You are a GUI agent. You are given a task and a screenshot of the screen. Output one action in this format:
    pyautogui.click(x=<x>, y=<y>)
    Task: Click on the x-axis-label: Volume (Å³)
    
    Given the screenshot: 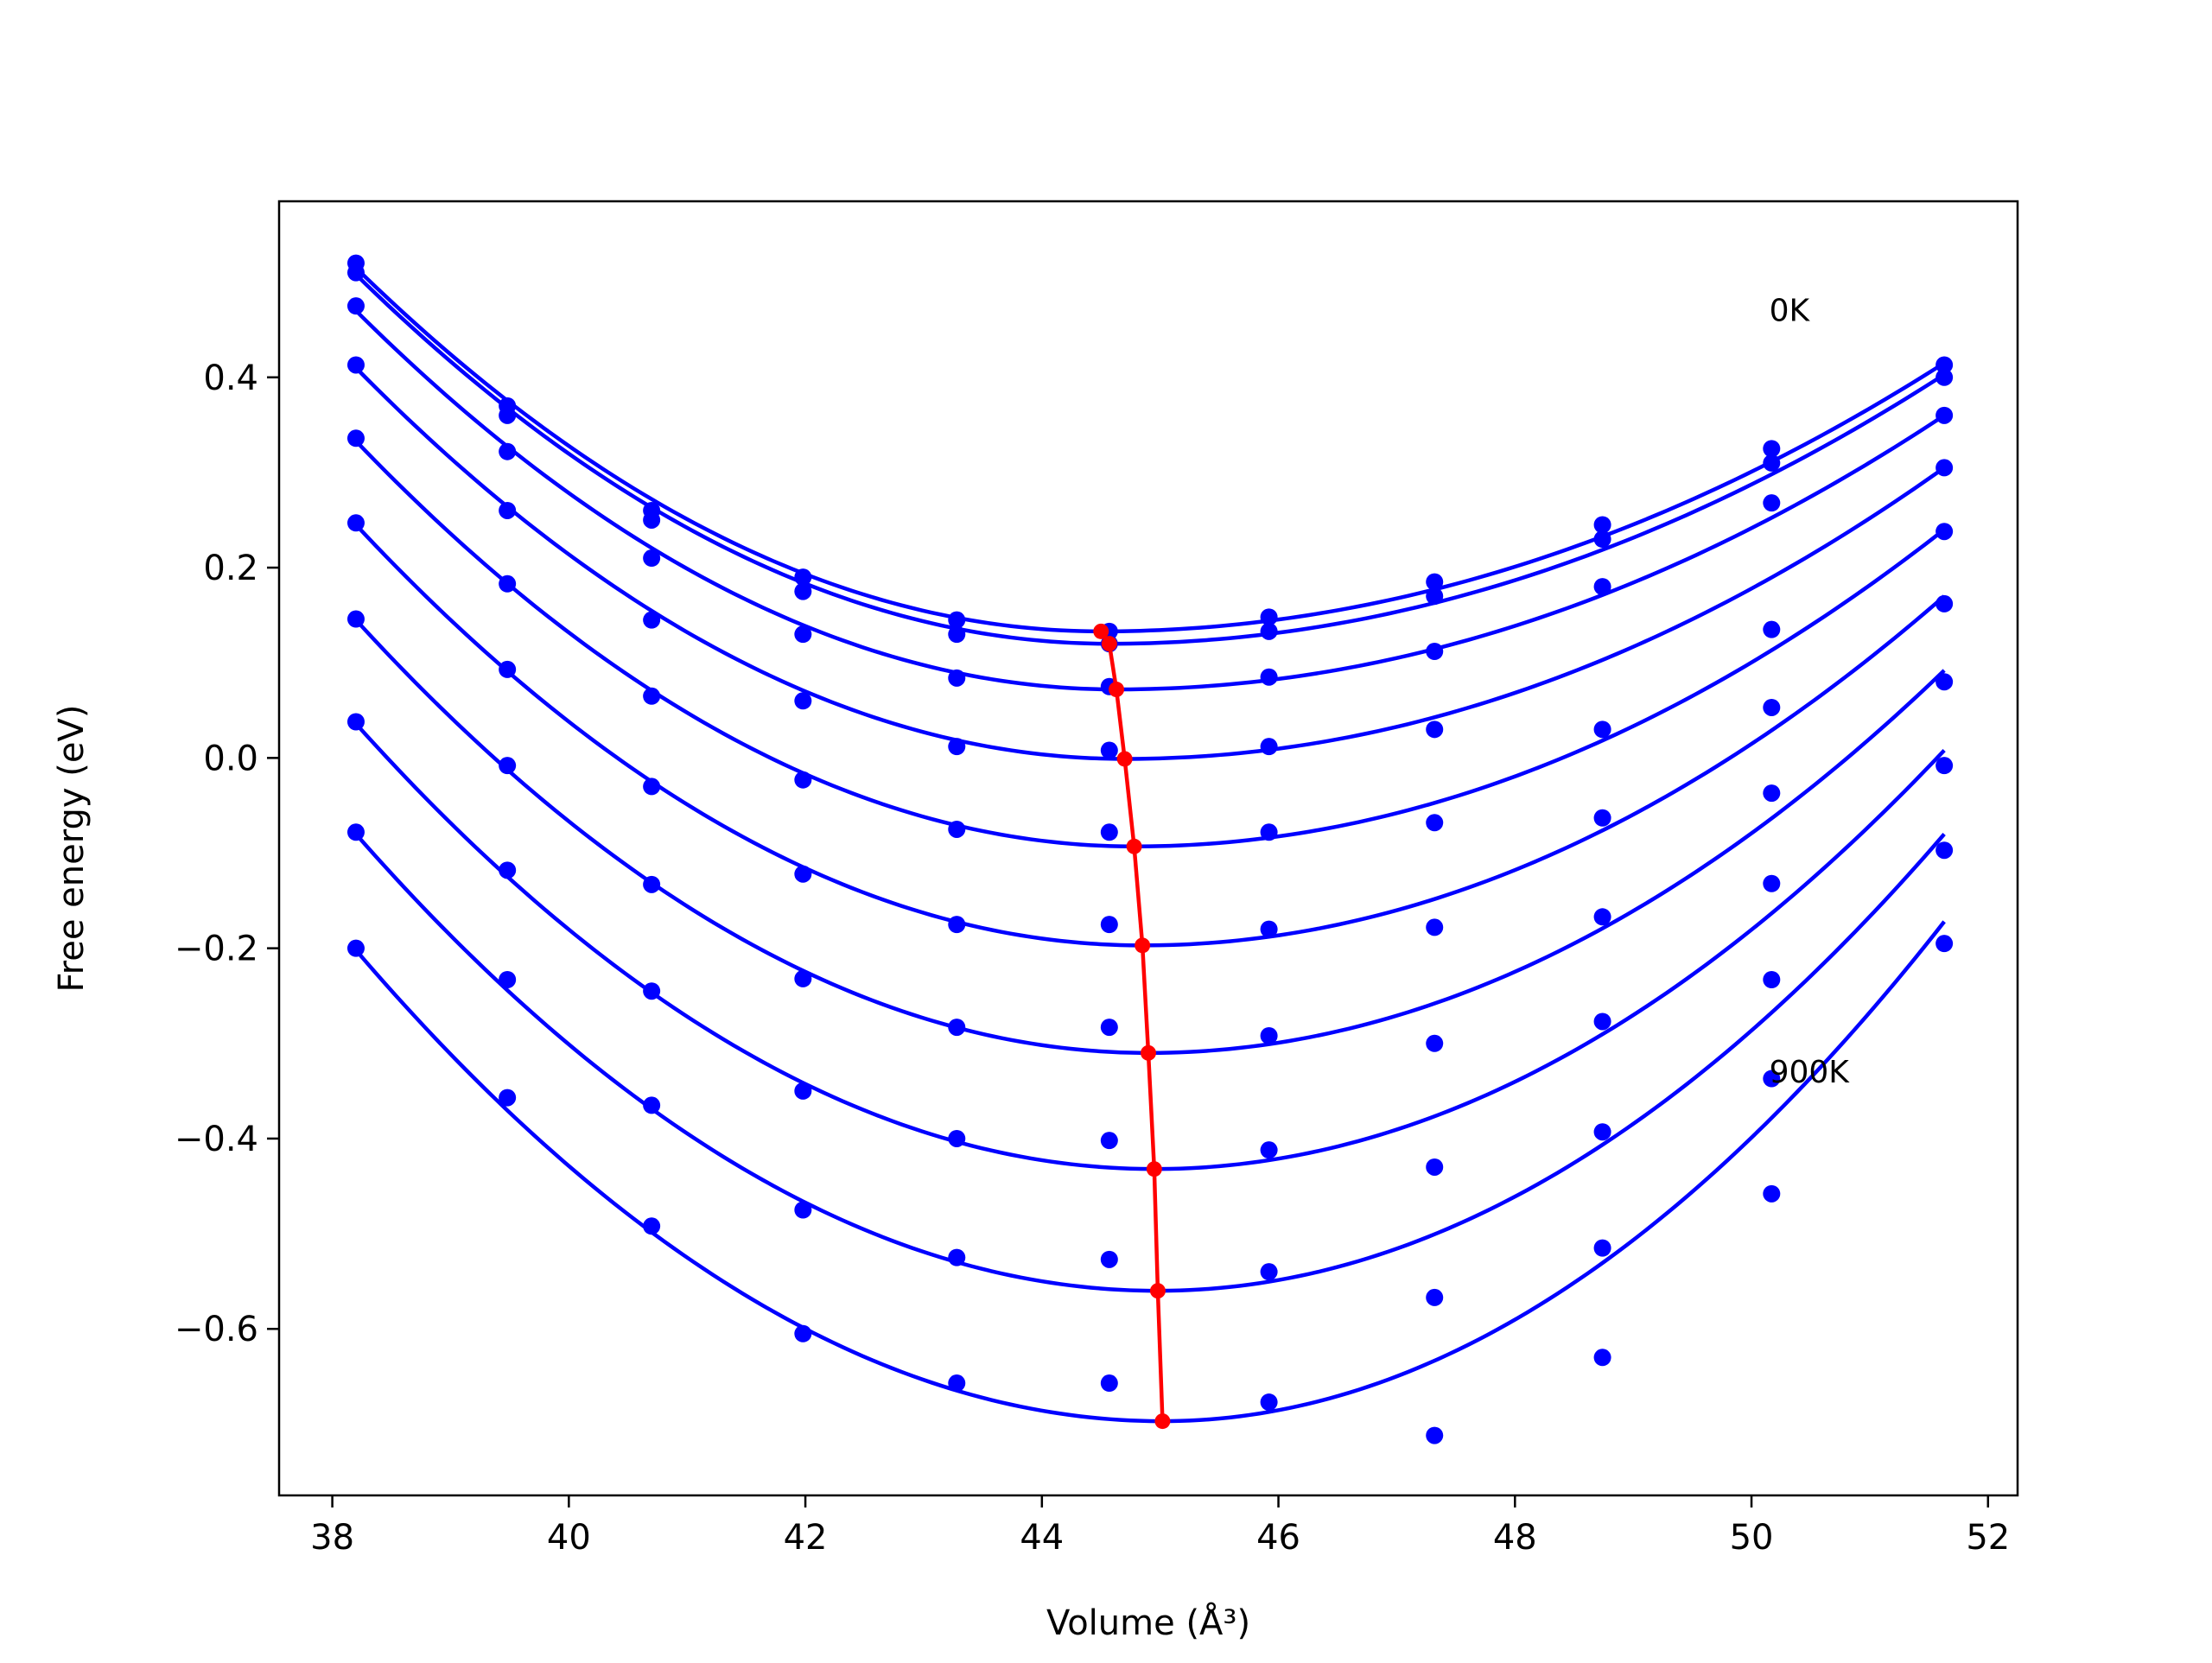 What is the action you would take?
    pyautogui.click(x=1148, y=1623)
    